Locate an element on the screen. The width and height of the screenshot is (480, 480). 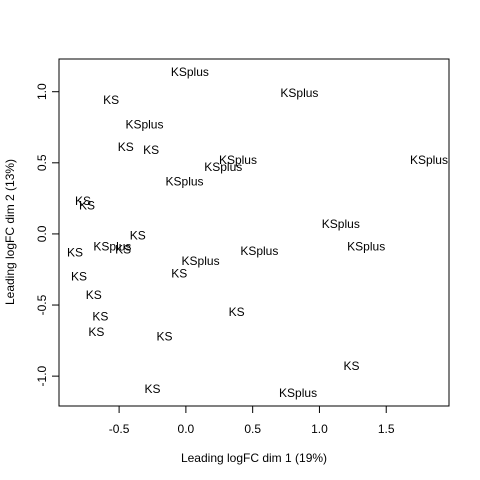
x-tick-label: 1.0 is located at coordinates (319, 429).